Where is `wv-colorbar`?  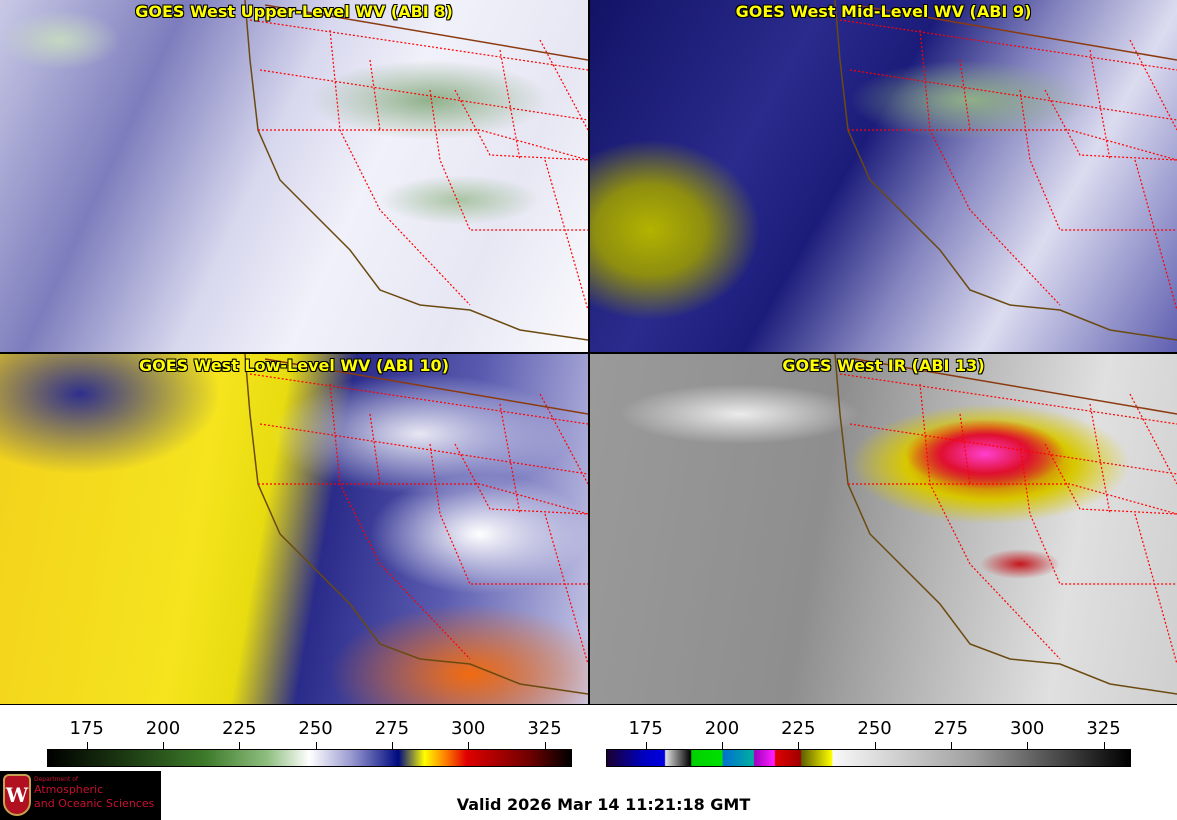 wv-colorbar is located at coordinates (309, 758).